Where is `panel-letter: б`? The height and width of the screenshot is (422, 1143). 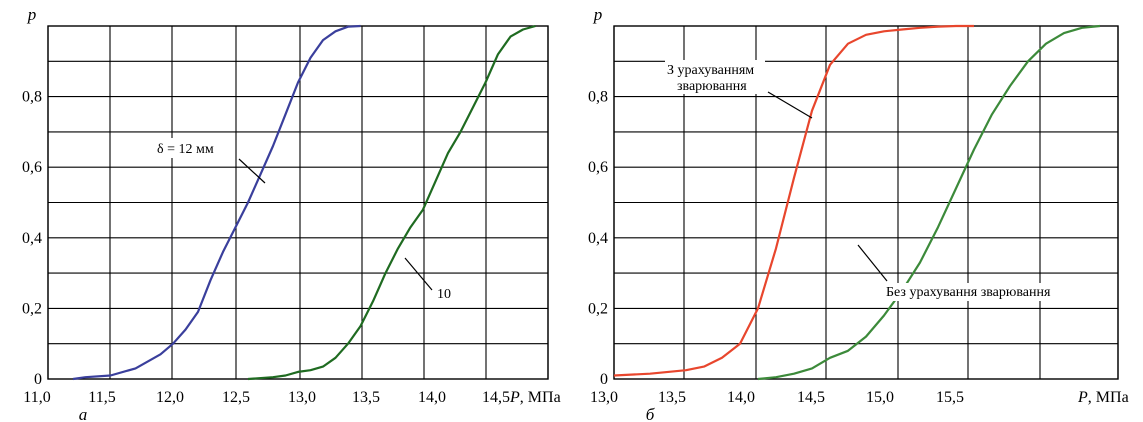
panel-letter: б is located at coordinates (650, 413).